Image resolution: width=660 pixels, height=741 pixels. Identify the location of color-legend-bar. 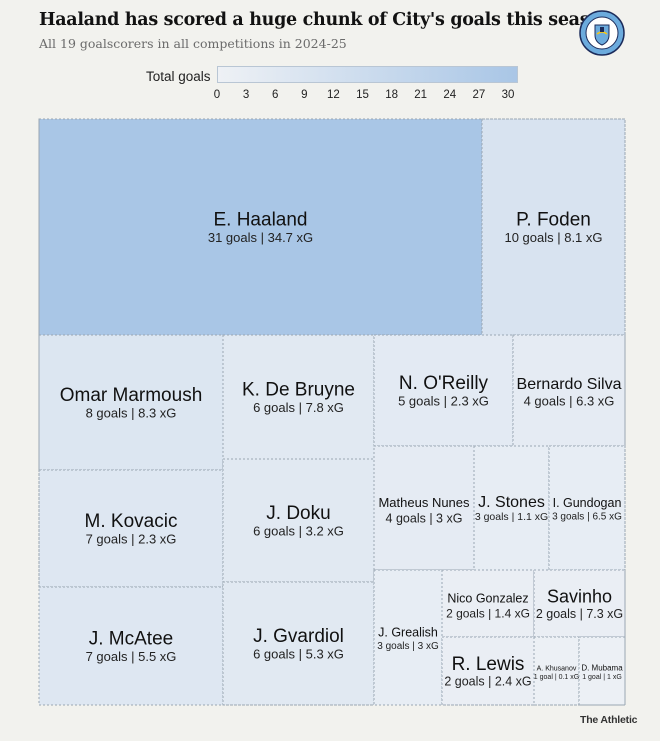
(367, 74).